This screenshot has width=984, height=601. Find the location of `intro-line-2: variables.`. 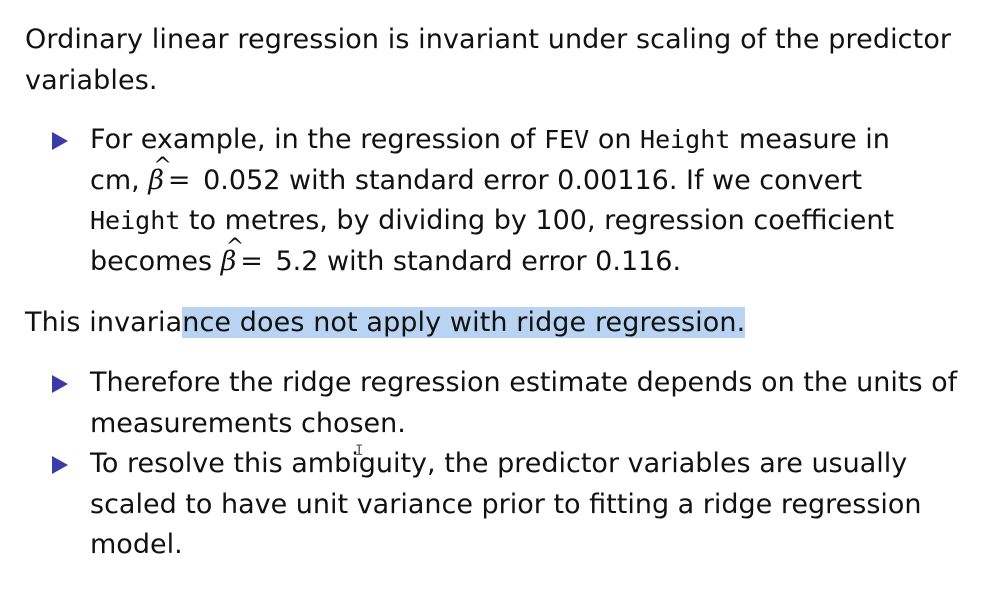

intro-line-2: variables. is located at coordinates (91, 80).